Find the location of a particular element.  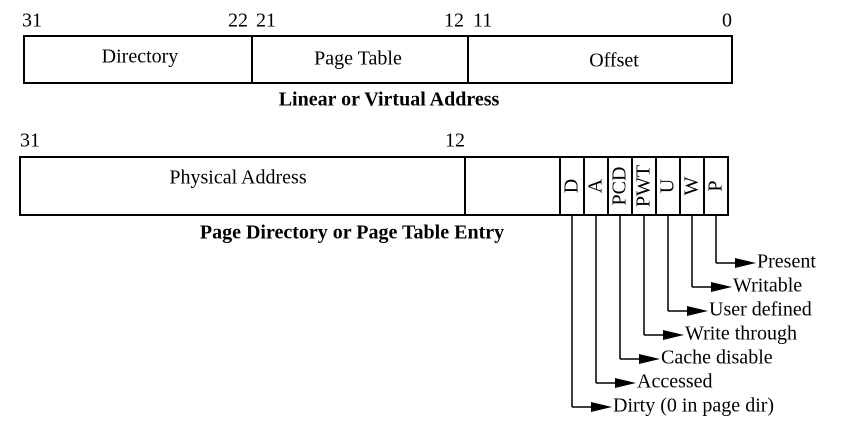

address-box is located at coordinates (378, 59).